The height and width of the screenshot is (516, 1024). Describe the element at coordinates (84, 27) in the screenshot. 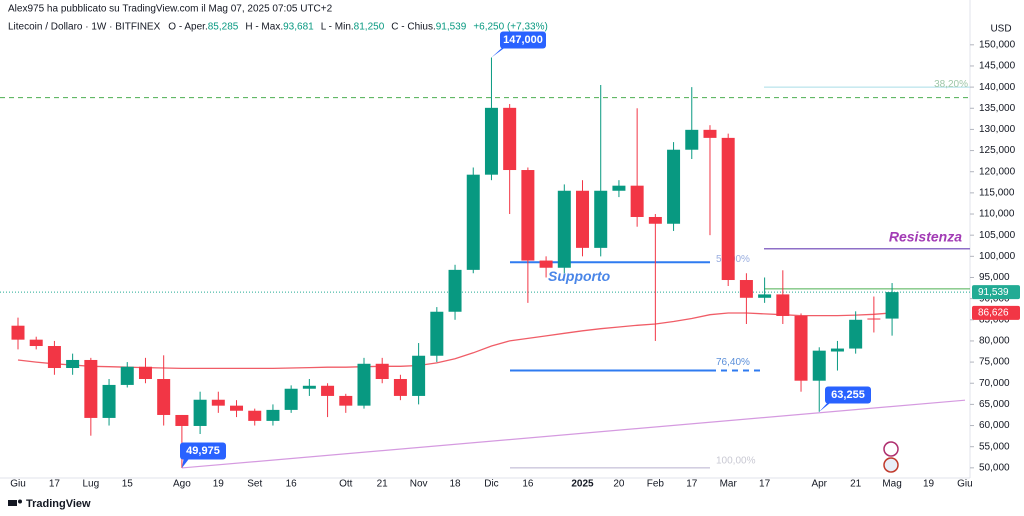

I see `symbol-name: Litecoin / Dollaro · 1W · BITFINEX` at that location.